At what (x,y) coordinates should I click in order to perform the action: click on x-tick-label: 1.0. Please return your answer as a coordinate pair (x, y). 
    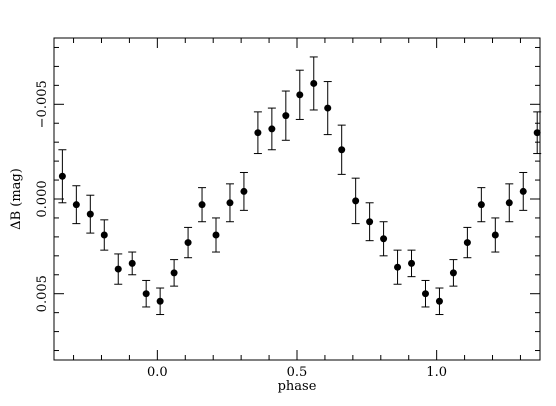
    Looking at the image, I should click on (436, 372).